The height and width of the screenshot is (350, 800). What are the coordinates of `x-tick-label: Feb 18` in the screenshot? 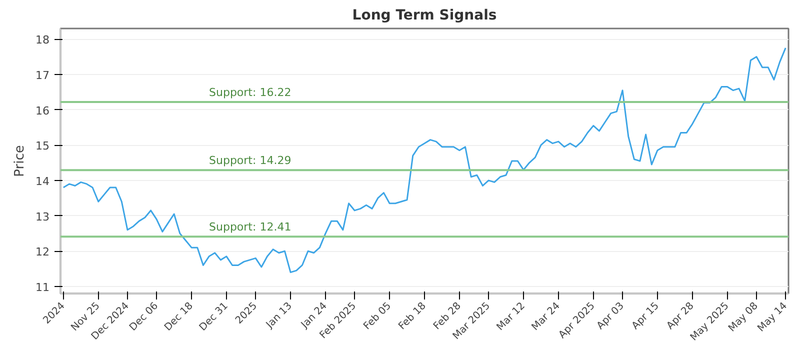 It's located at (412, 316).